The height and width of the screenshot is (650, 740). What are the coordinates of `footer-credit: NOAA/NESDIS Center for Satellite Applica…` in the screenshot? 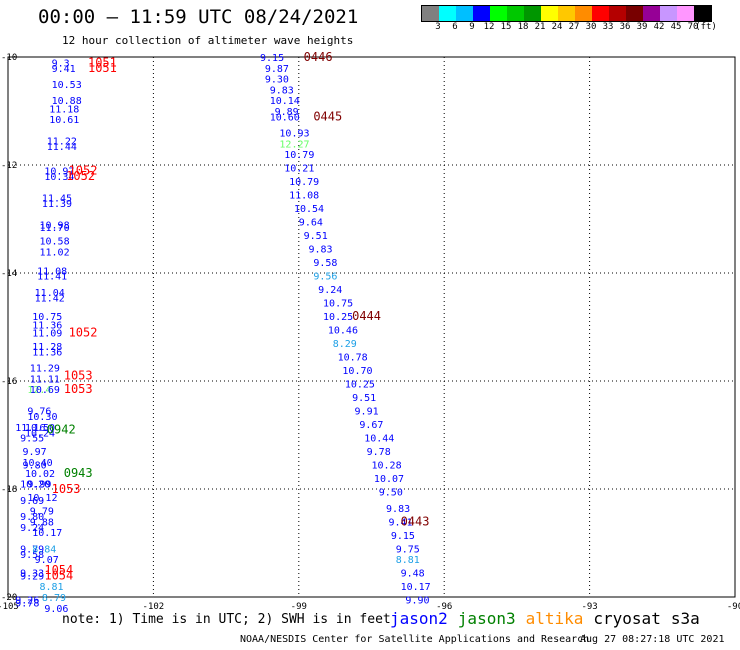 It's located at (415, 639).